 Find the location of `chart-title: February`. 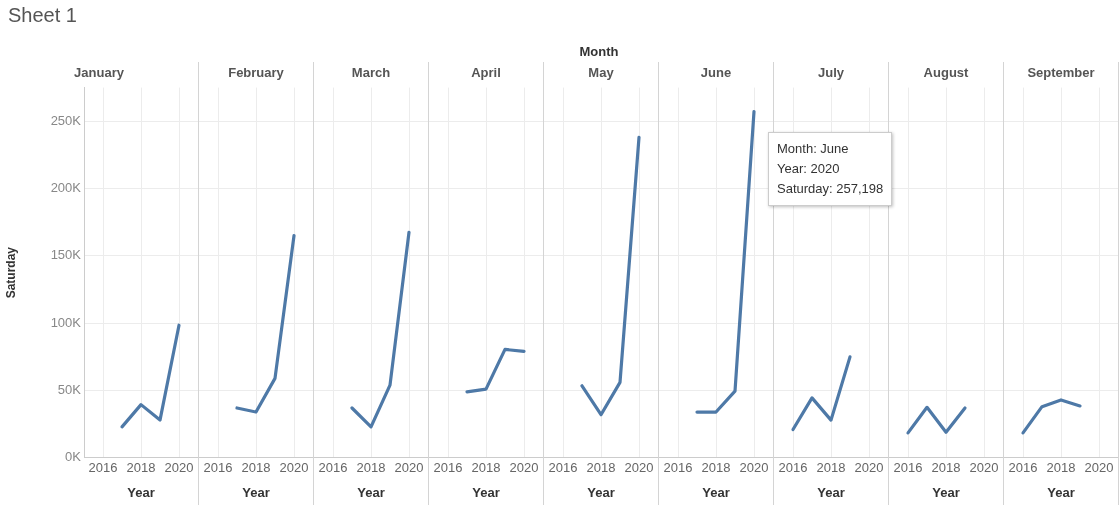

chart-title: February is located at coordinates (256, 73).